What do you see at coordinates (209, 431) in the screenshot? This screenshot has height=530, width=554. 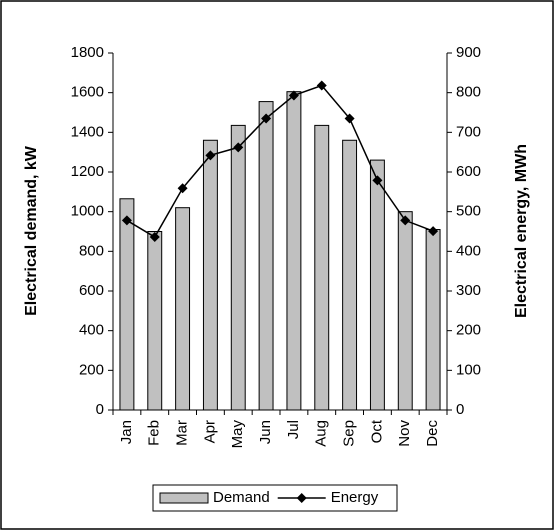 I see `x-tick-label: Apr` at bounding box center [209, 431].